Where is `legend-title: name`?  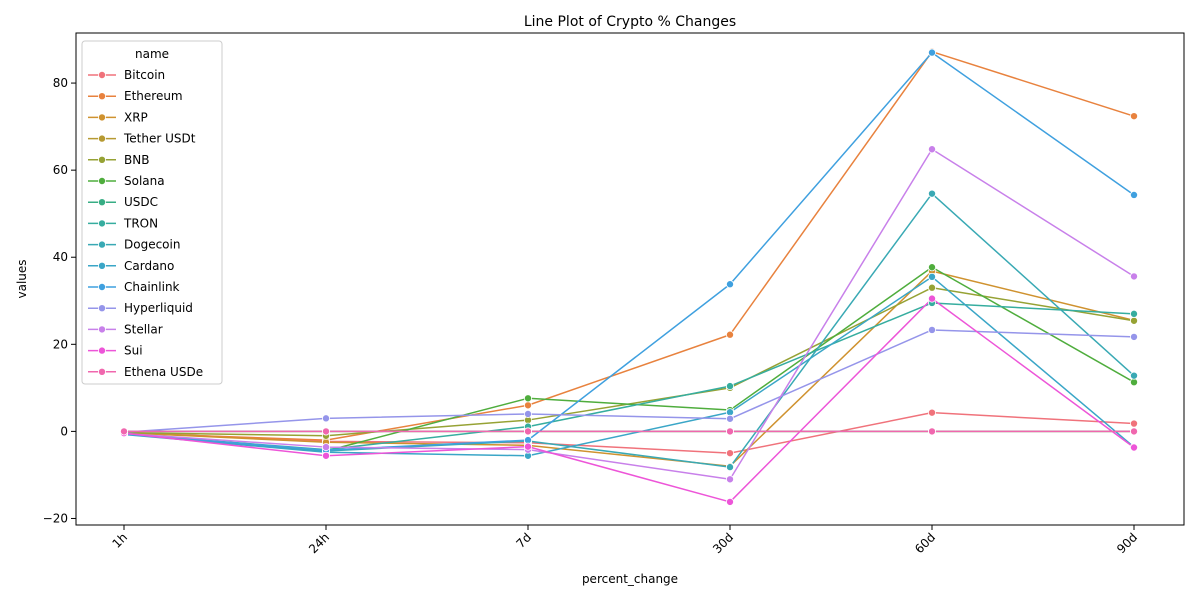
legend-title: name is located at coordinates (152, 54).